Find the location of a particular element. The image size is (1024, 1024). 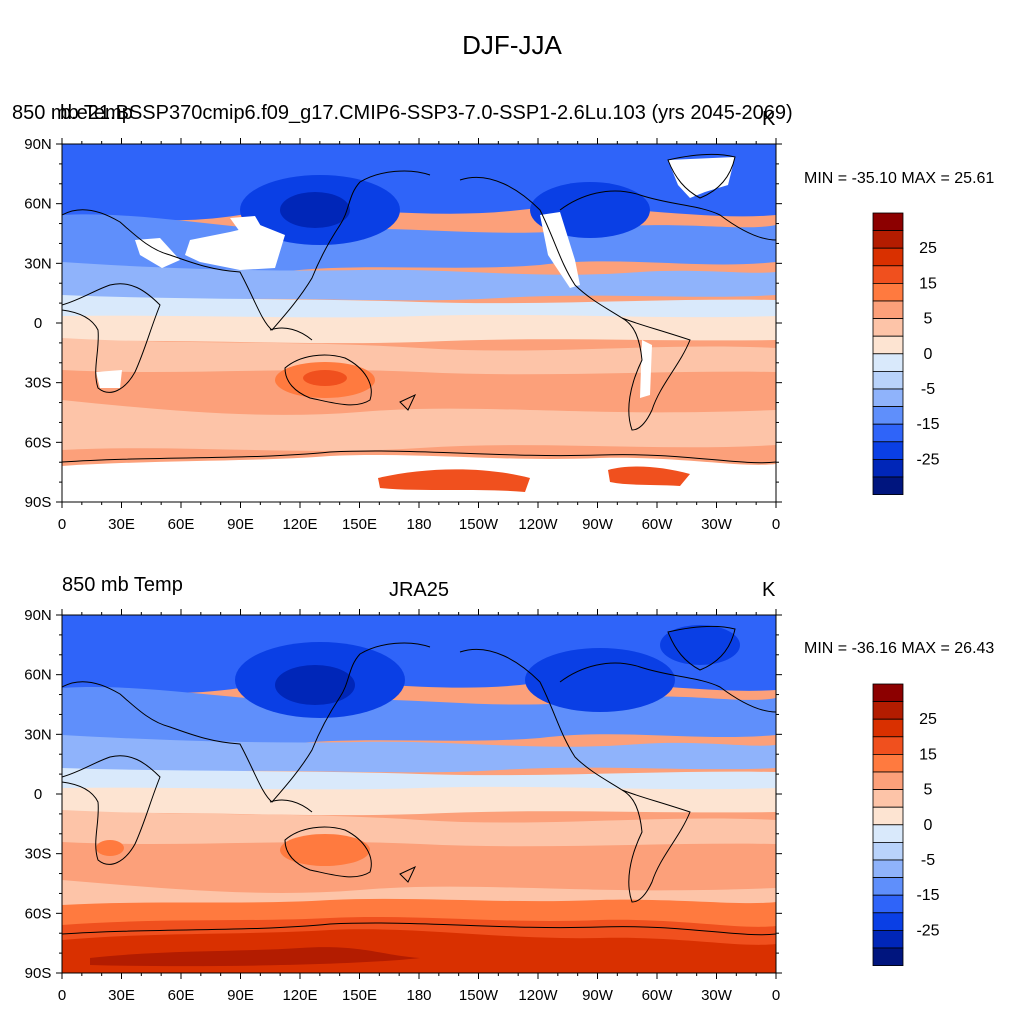

panel1-andes-missing is located at coordinates (646, 369).